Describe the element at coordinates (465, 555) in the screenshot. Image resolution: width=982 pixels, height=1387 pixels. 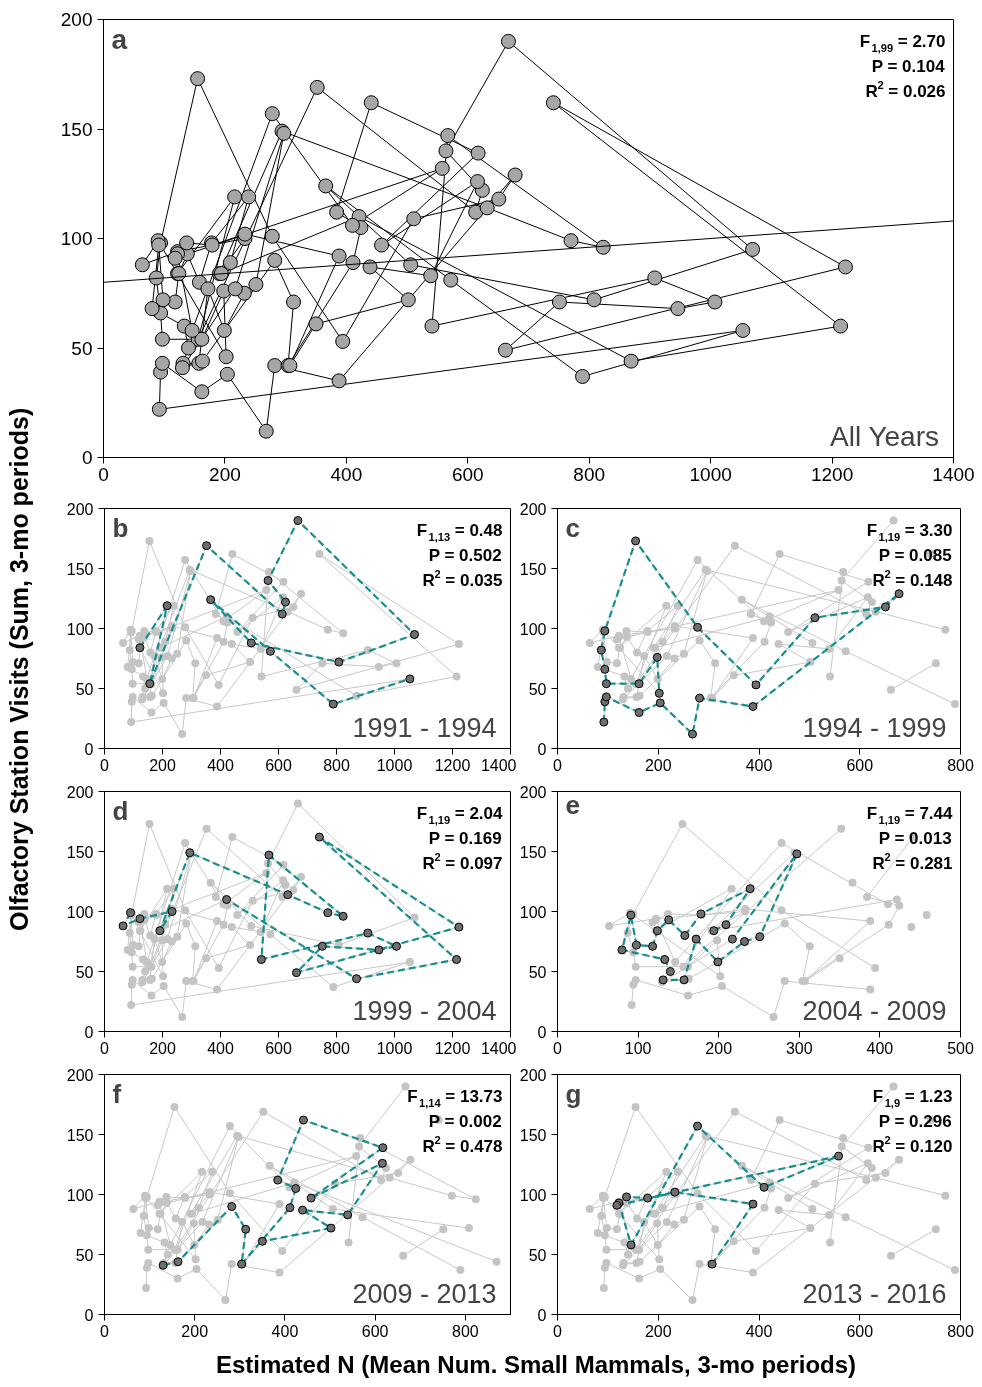
I see `annotation: P = 0.502` at that location.